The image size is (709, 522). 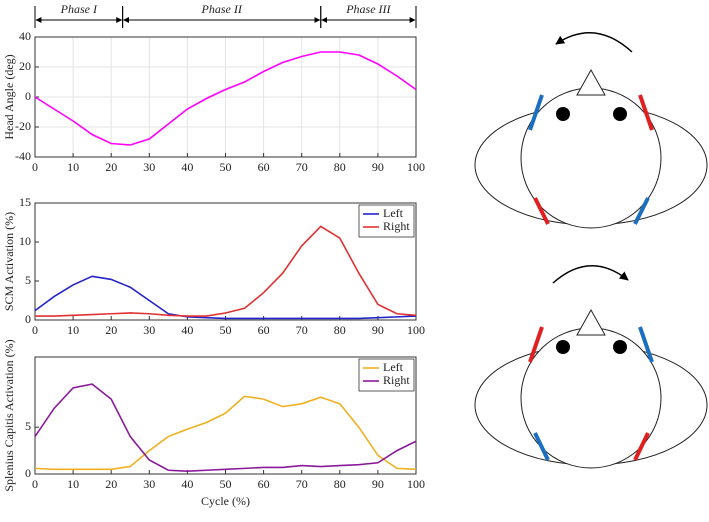 I want to click on y-tick-label: 15, so click(x=25, y=202).